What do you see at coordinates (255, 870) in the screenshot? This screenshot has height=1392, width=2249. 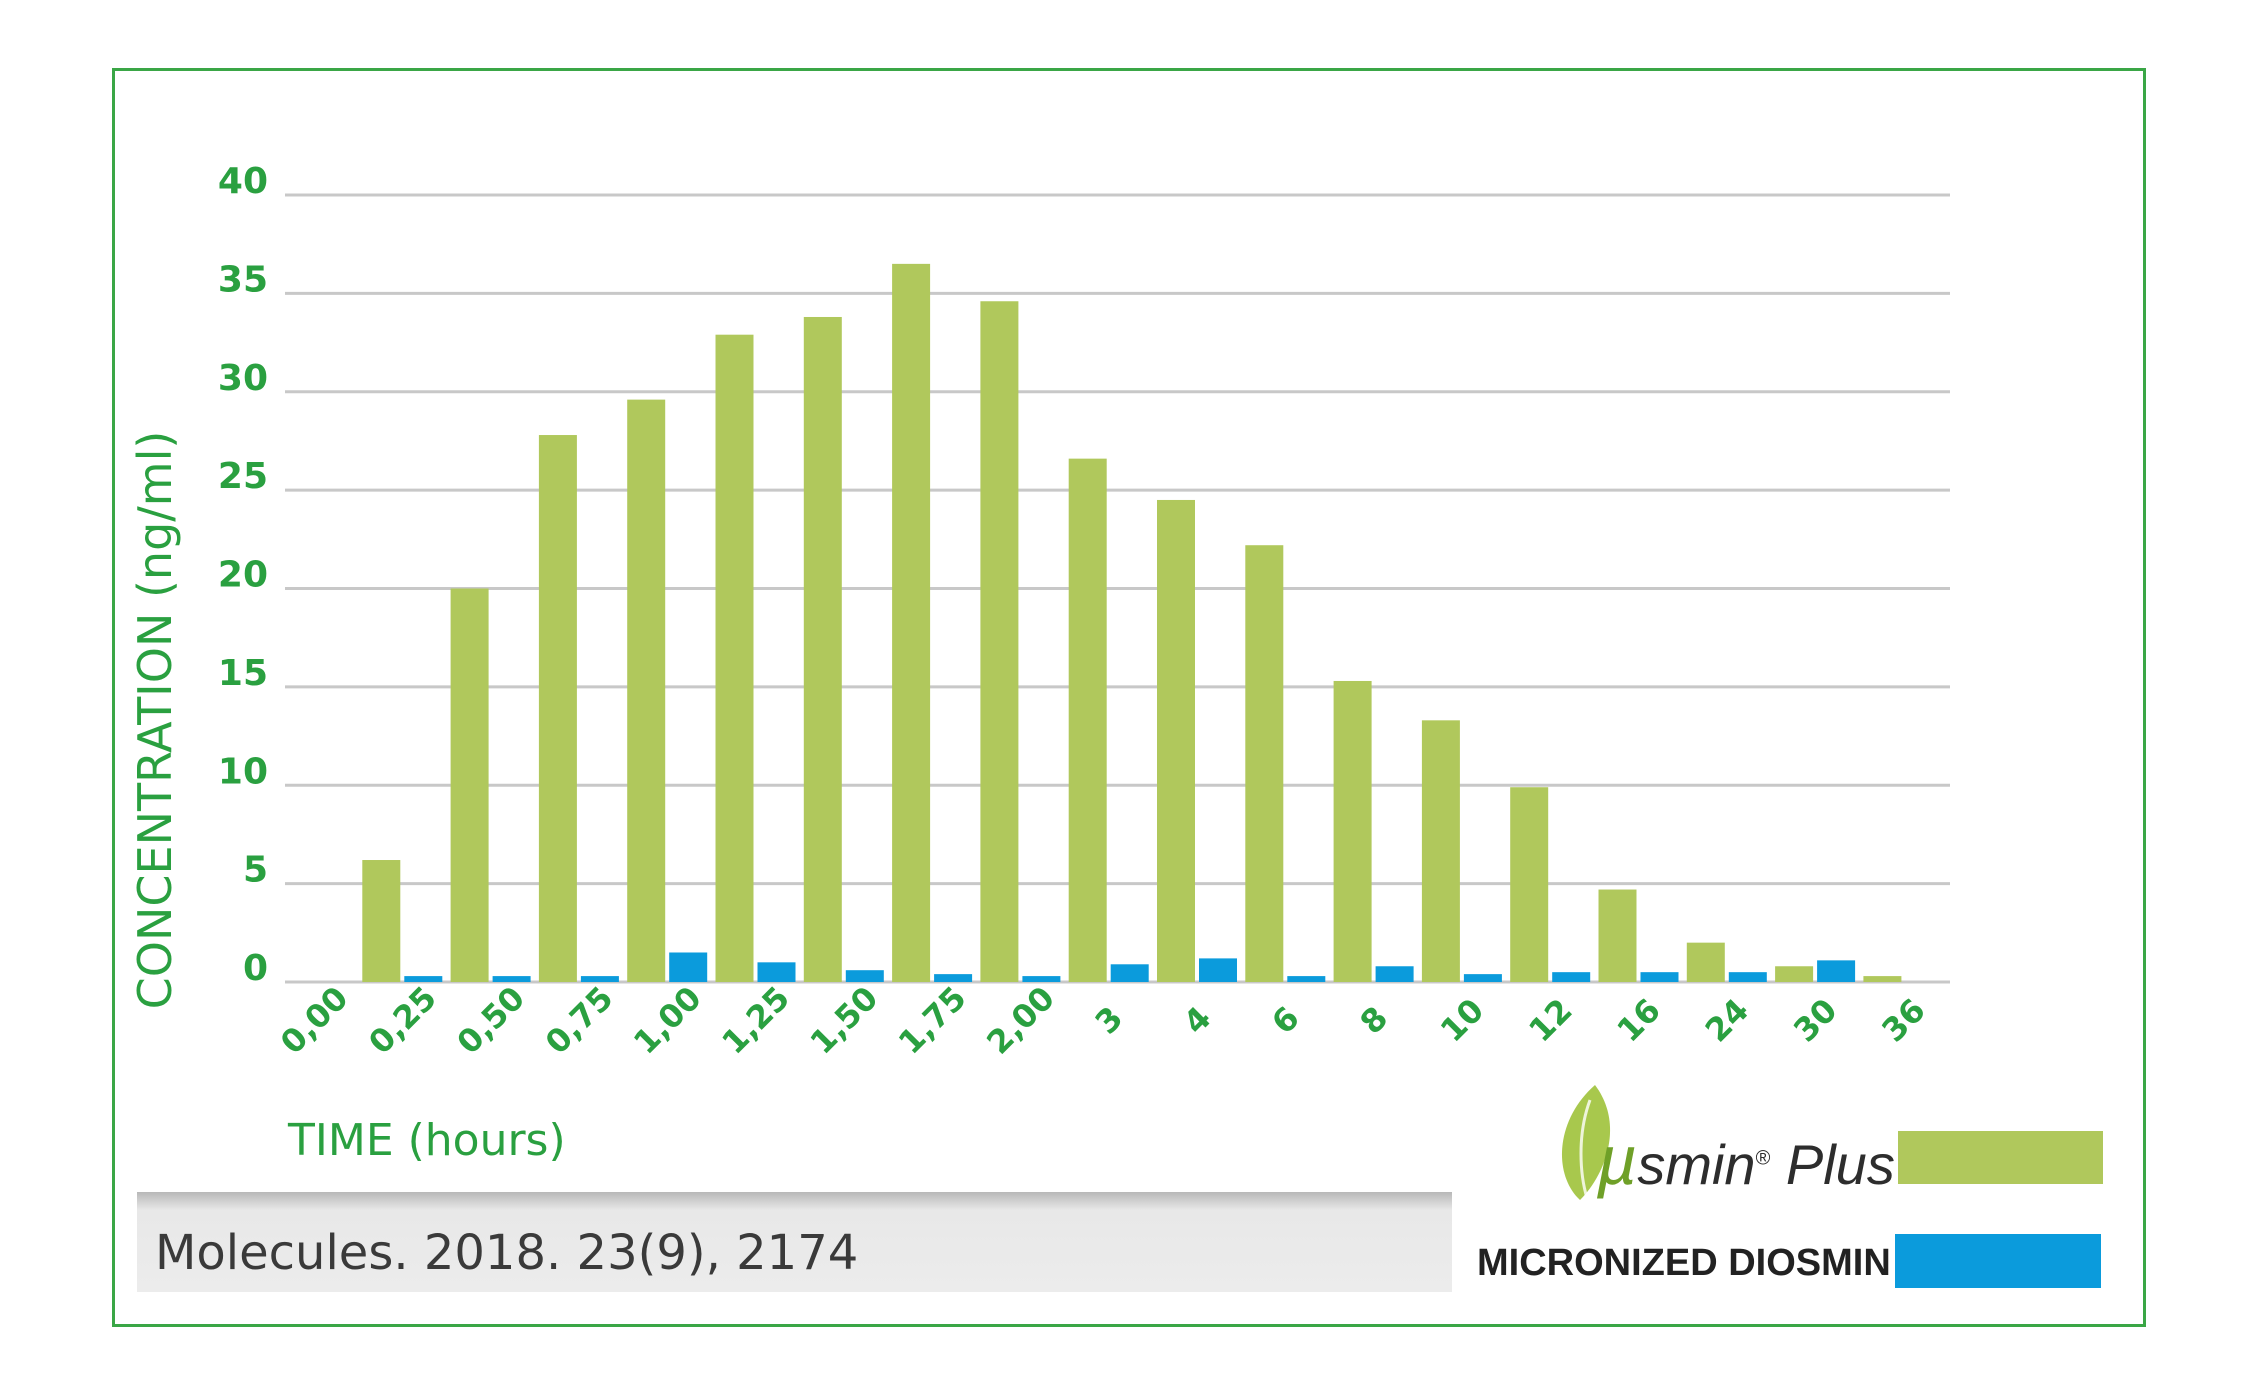 I see `y-tick-label: 5` at bounding box center [255, 870].